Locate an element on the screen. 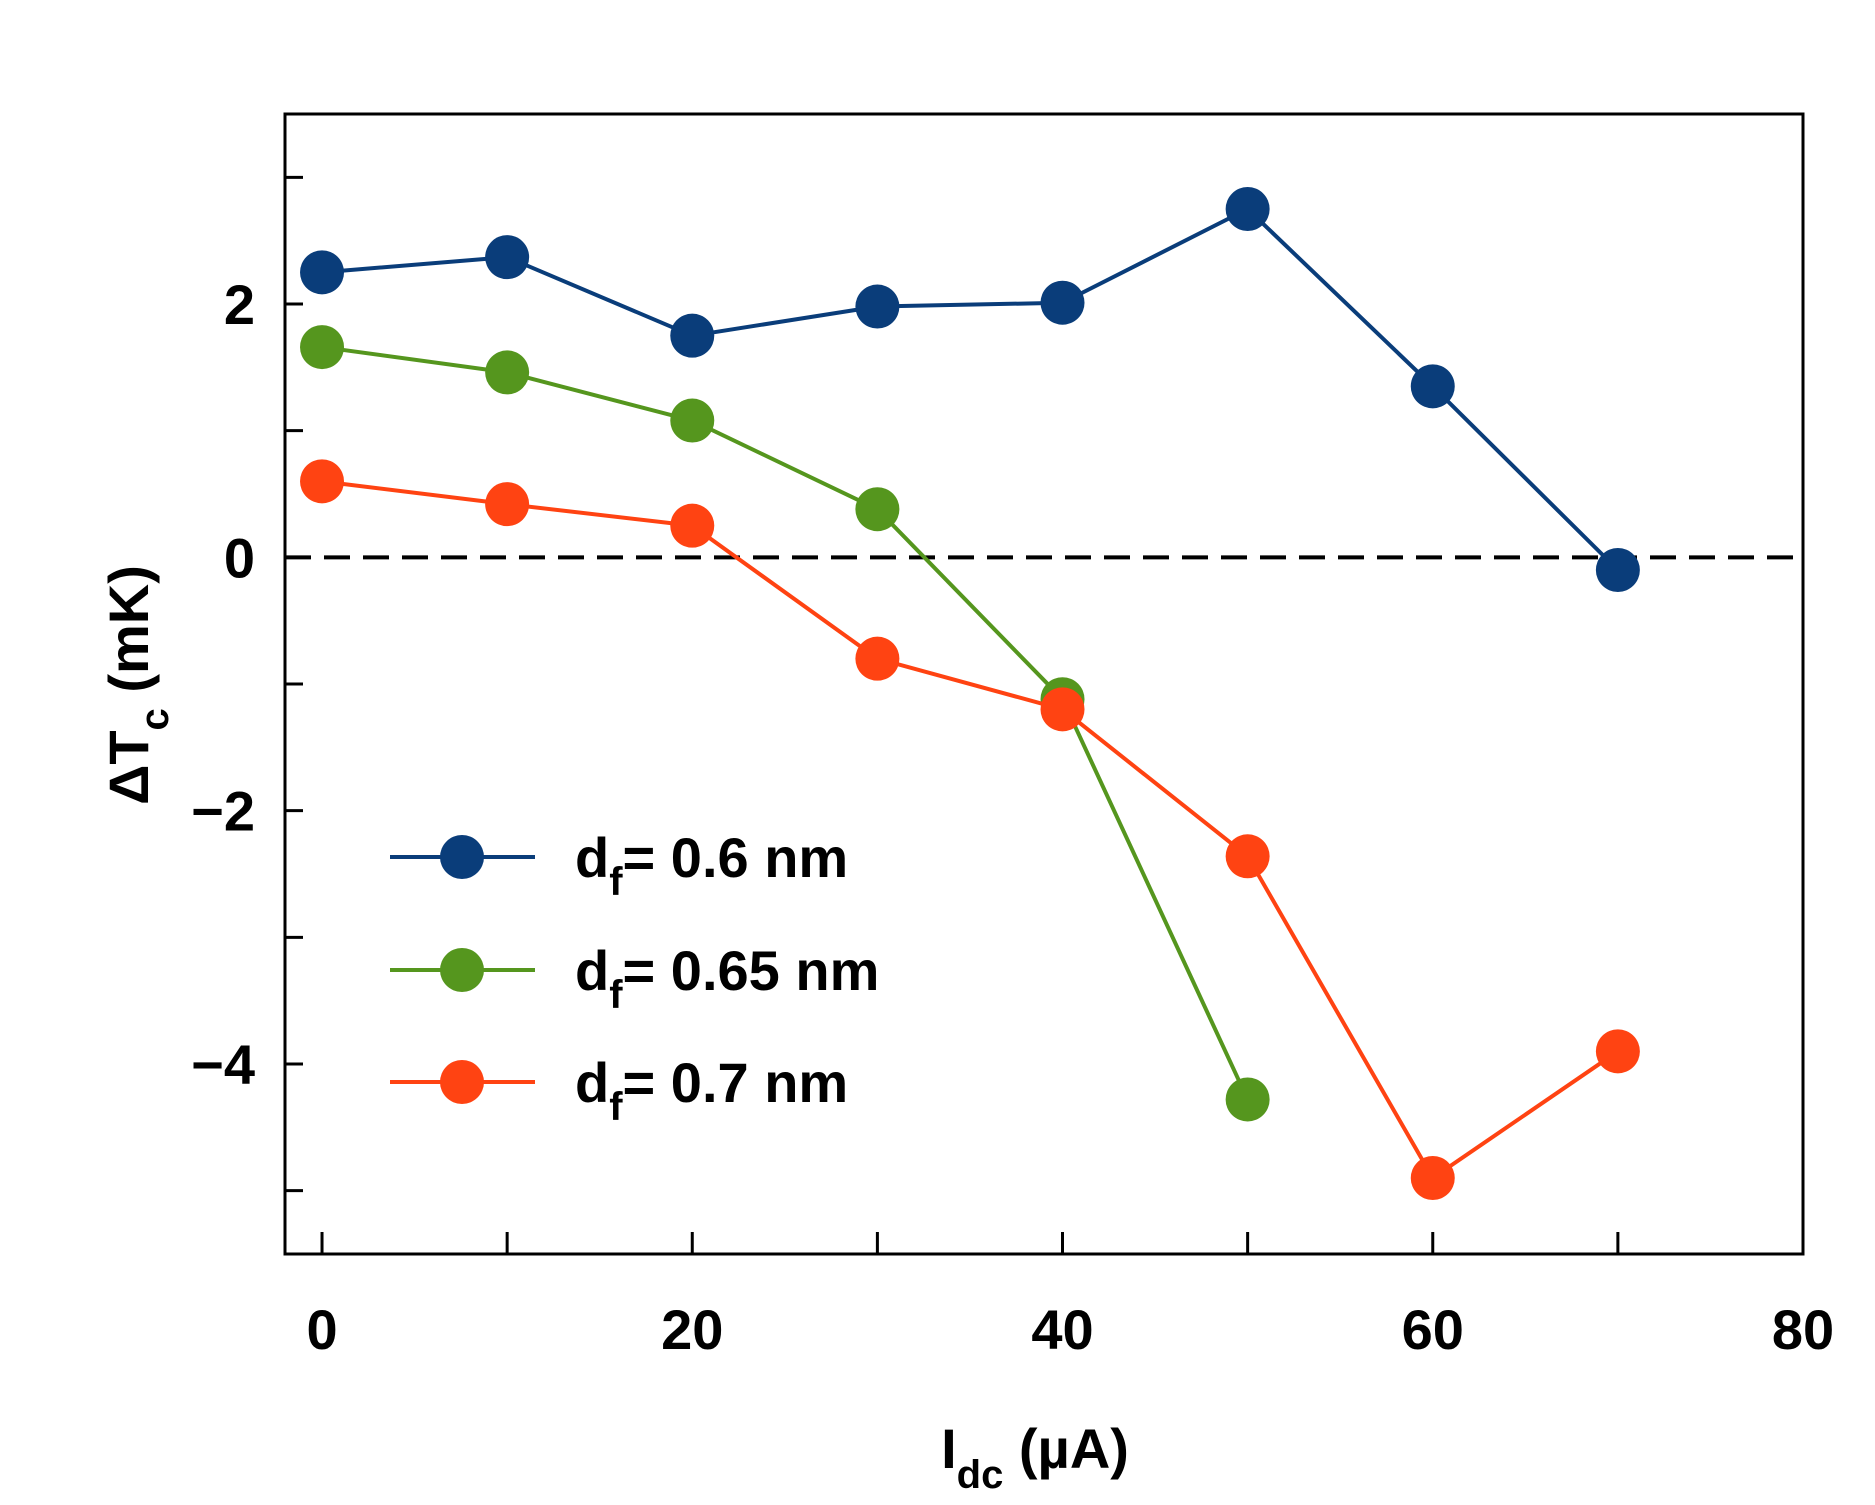  legend-label-2-rest: = 0.7 nm is located at coordinates (736, 1082).